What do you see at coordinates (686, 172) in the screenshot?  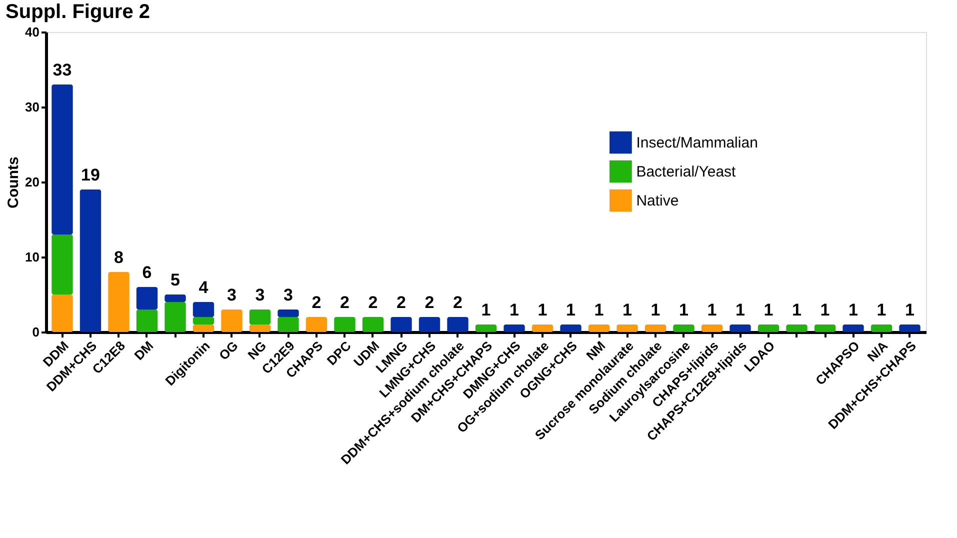 I see `legend-label: Bacterial/Yeast` at bounding box center [686, 172].